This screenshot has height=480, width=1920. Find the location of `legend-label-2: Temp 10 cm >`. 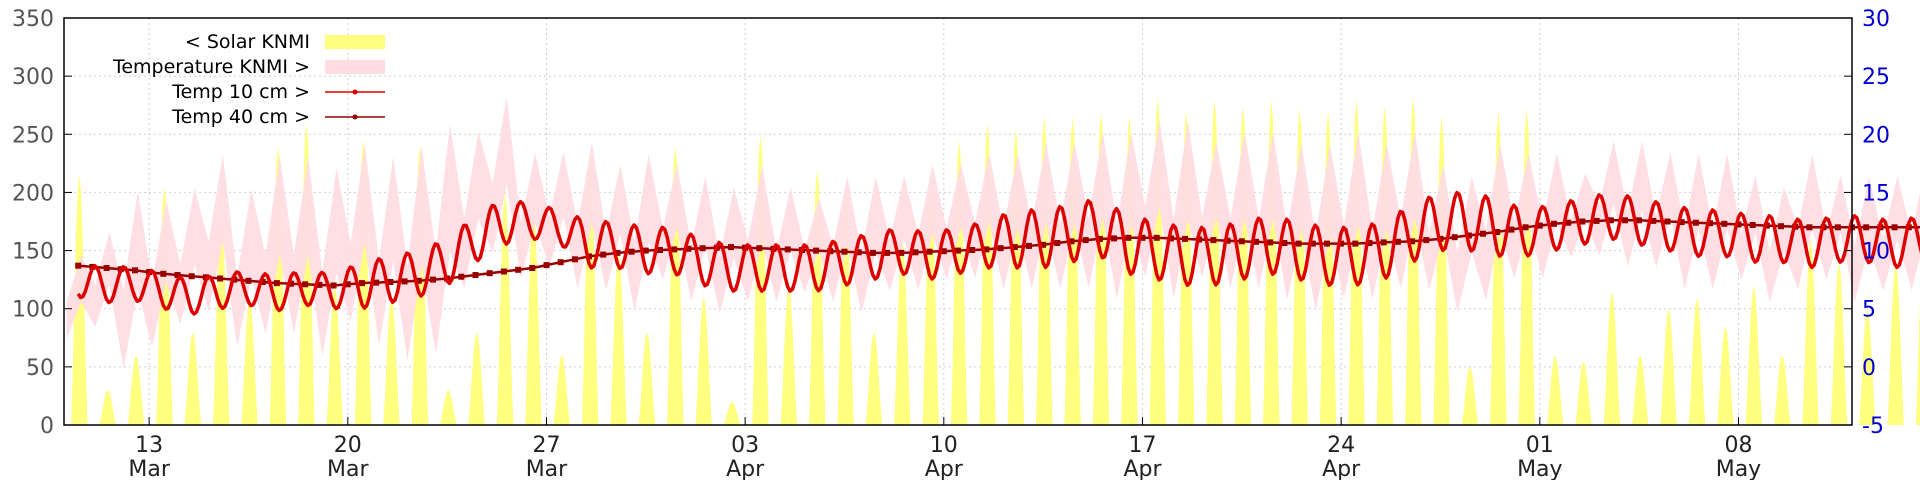

legend-label-2: Temp 10 cm > is located at coordinates (240, 92).